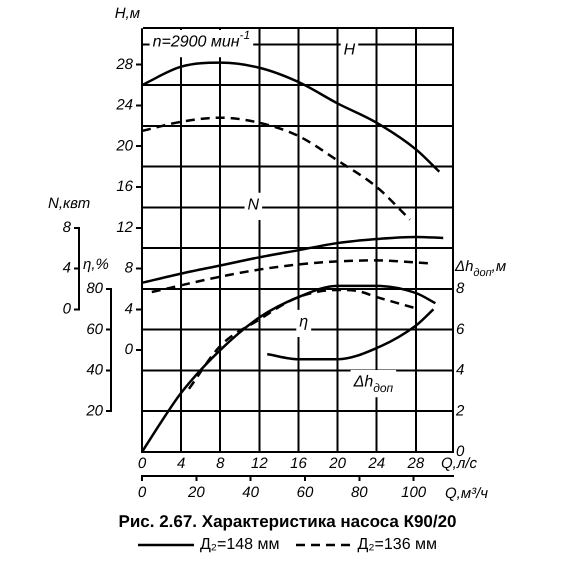  I want to click on y-tick-label: 8, so click(129, 268).